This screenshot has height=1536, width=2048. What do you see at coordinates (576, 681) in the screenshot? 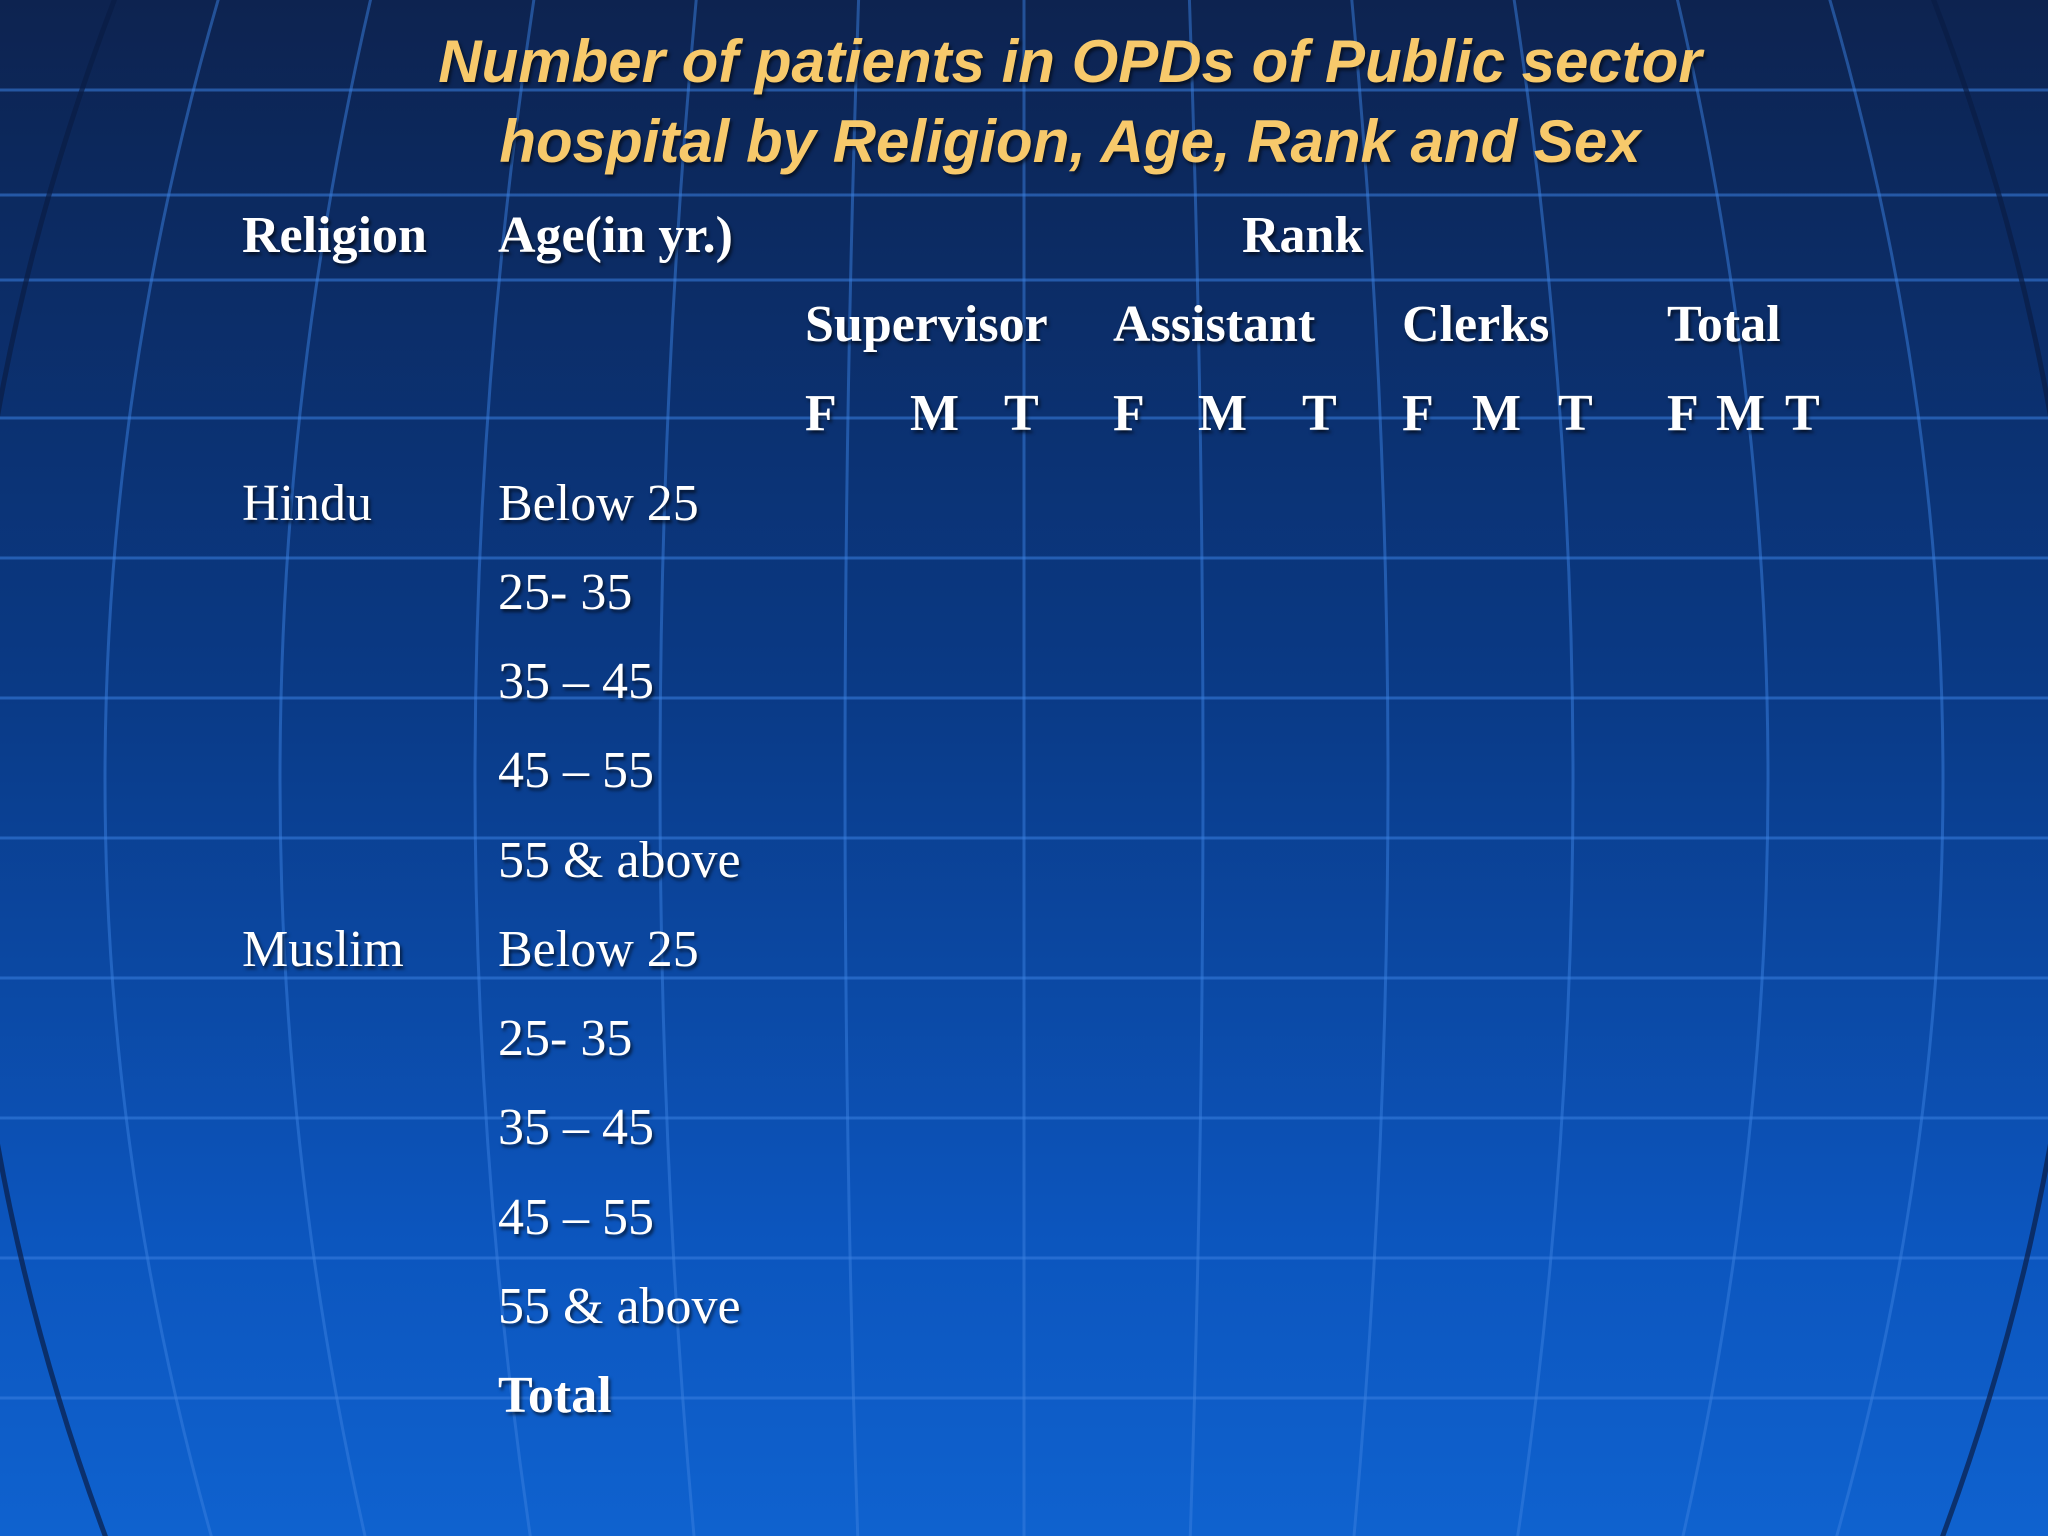
I see `age-row-hindu-35-45: 35 – 45` at bounding box center [576, 681].